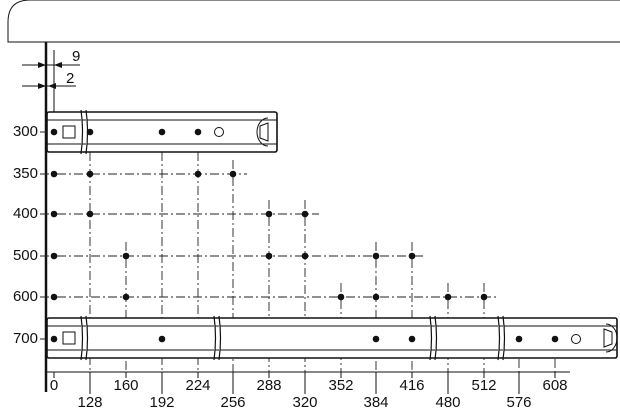 The width and height of the screenshot is (620, 409). Describe the element at coordinates (197, 385) in the screenshot. I see `column-label: 224` at that location.